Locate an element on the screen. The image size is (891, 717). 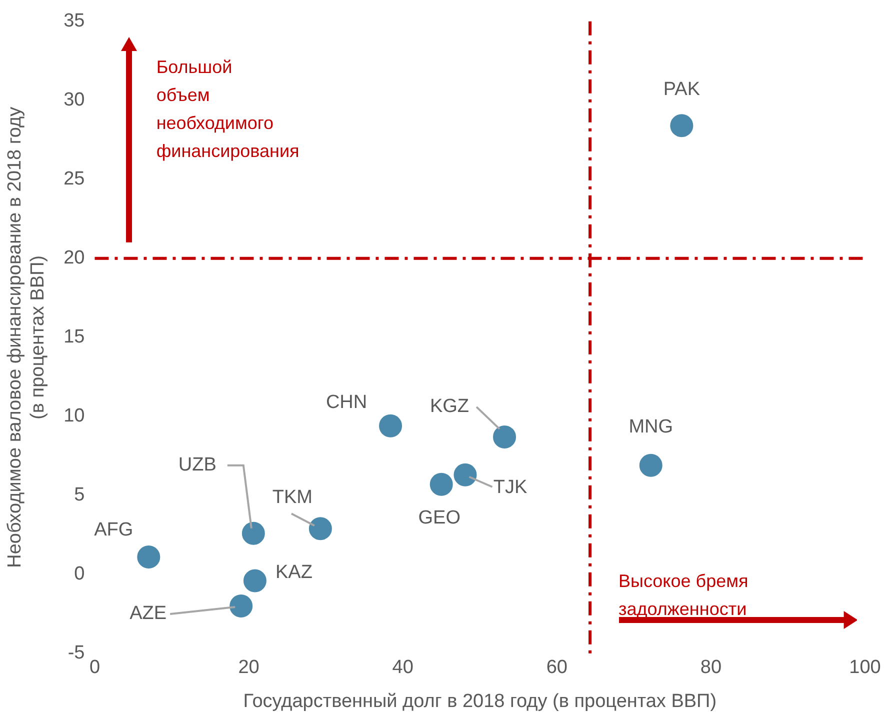
y-tick-label: 35 is located at coordinates (74, 21).